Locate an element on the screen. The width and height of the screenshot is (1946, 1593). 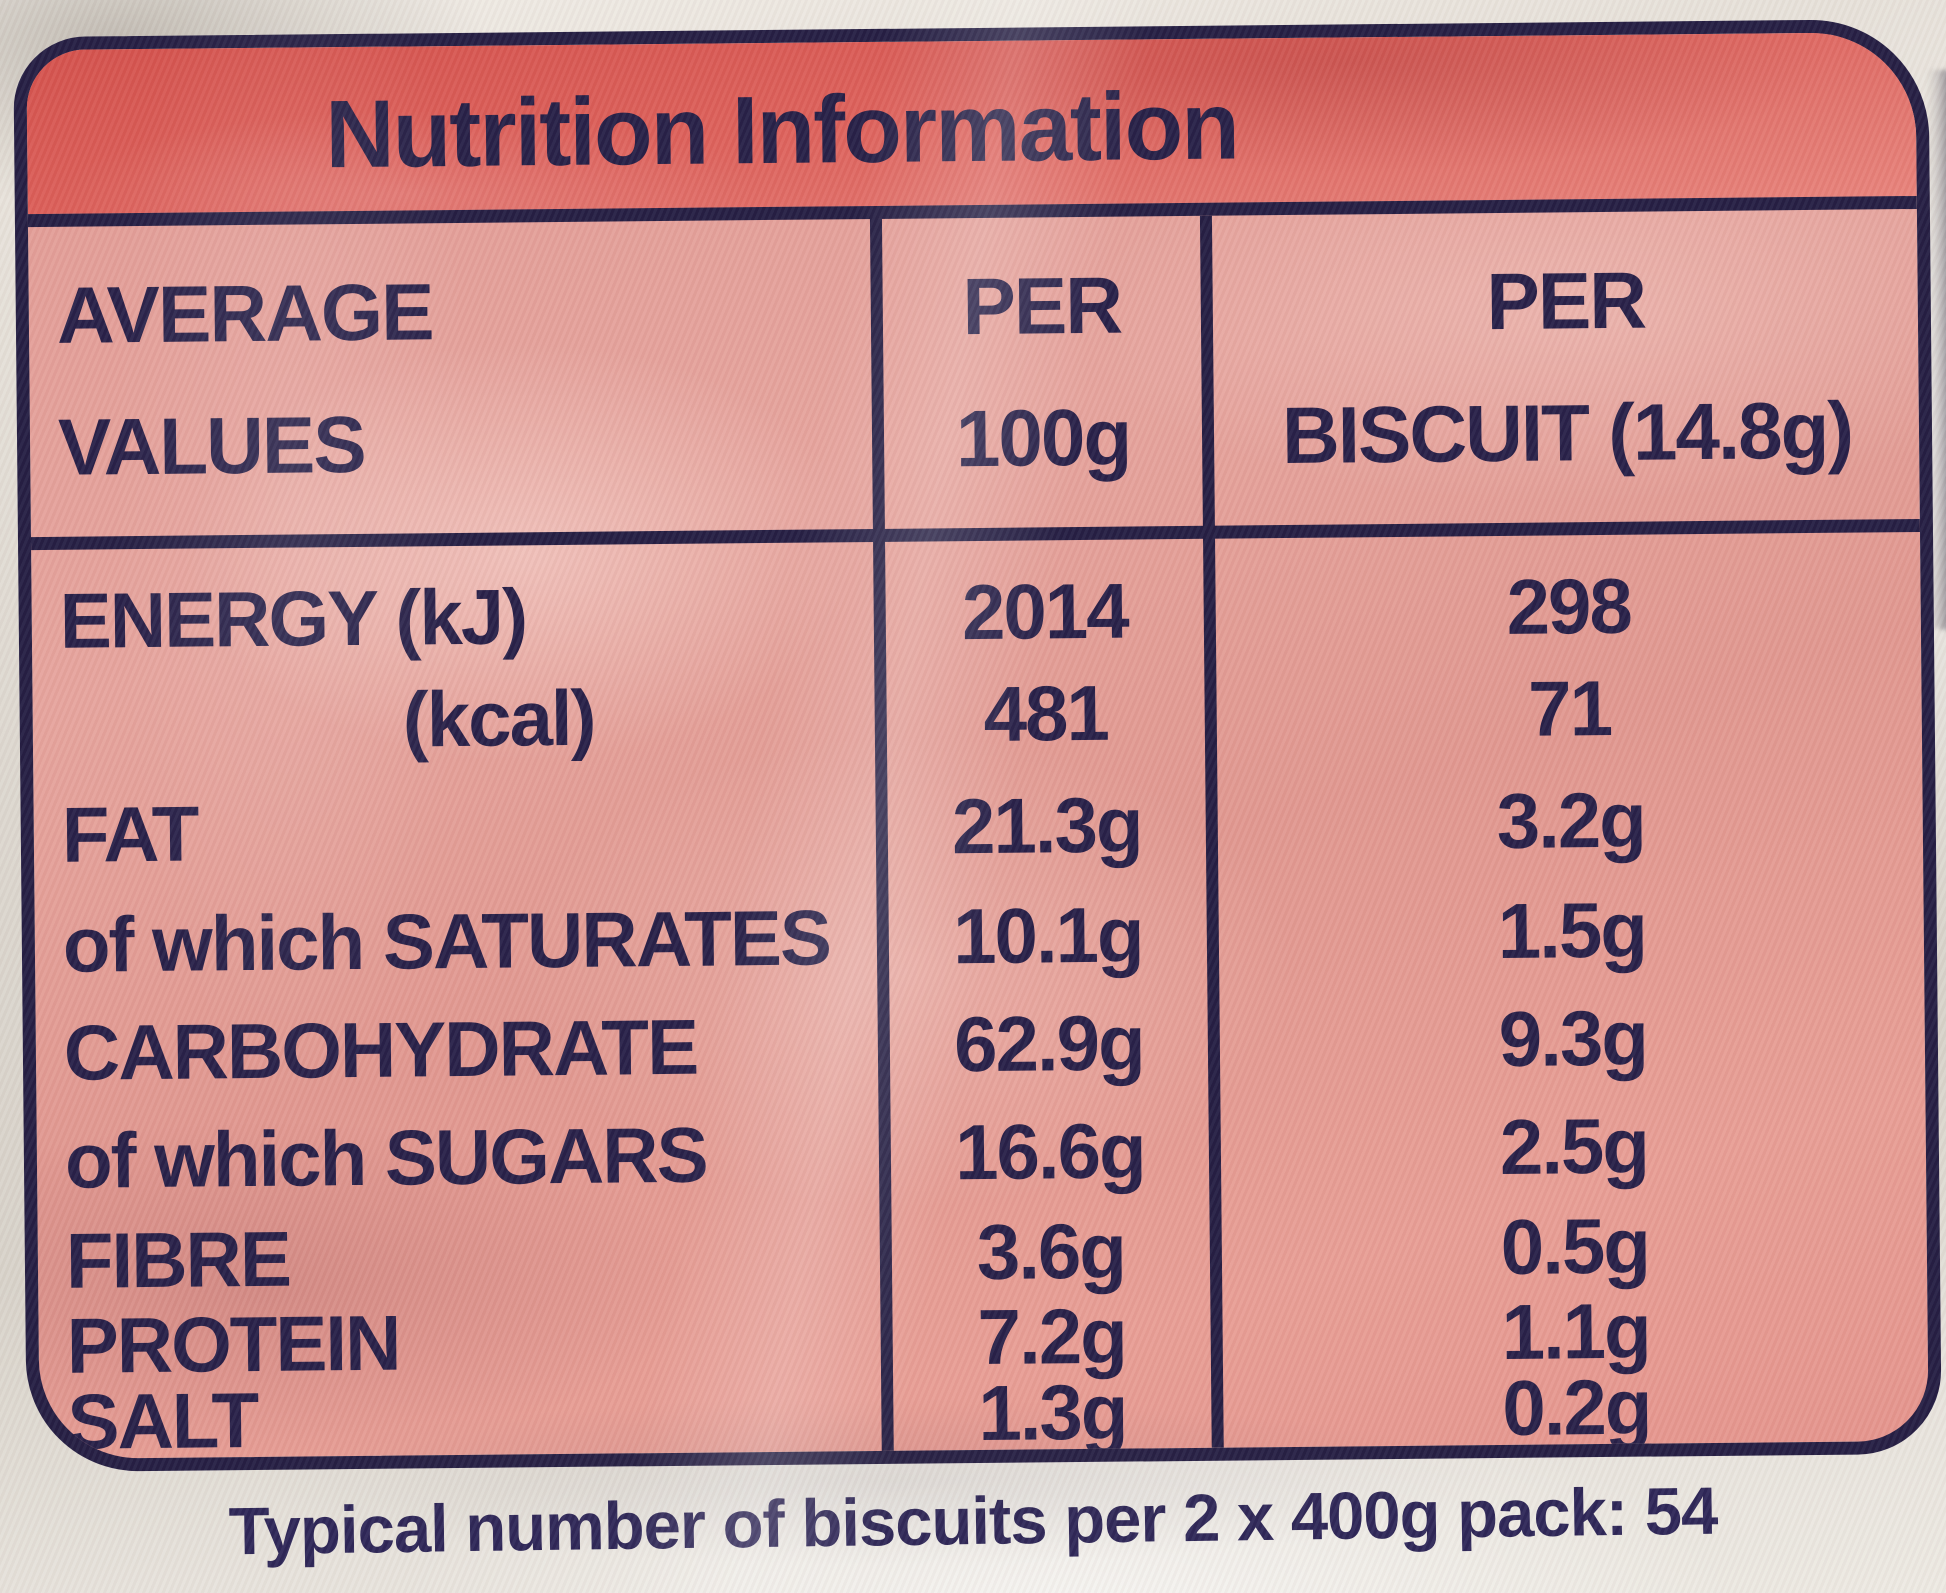
per-100g-value: 10.1g is located at coordinates (1047, 934).